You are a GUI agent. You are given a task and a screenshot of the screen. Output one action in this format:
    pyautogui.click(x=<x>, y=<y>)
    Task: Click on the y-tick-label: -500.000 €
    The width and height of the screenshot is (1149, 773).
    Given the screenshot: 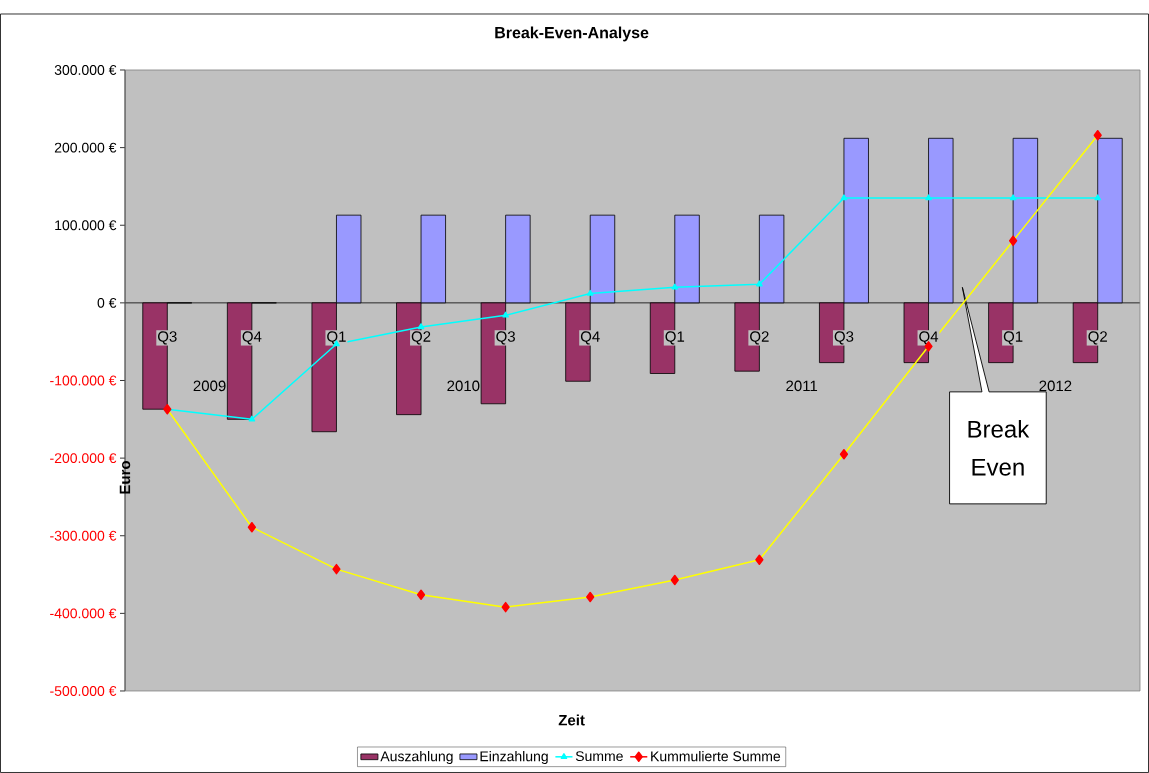 What is the action you would take?
    pyautogui.click(x=83, y=691)
    